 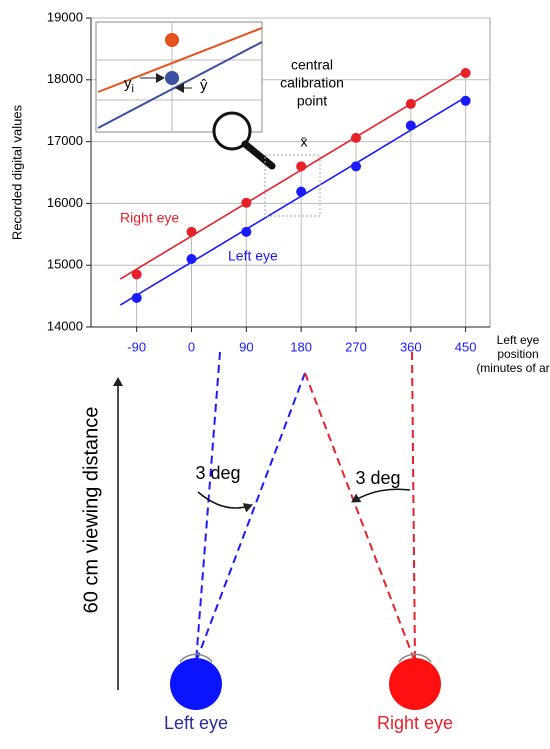 I want to click on zoom-box, so click(x=292, y=185).